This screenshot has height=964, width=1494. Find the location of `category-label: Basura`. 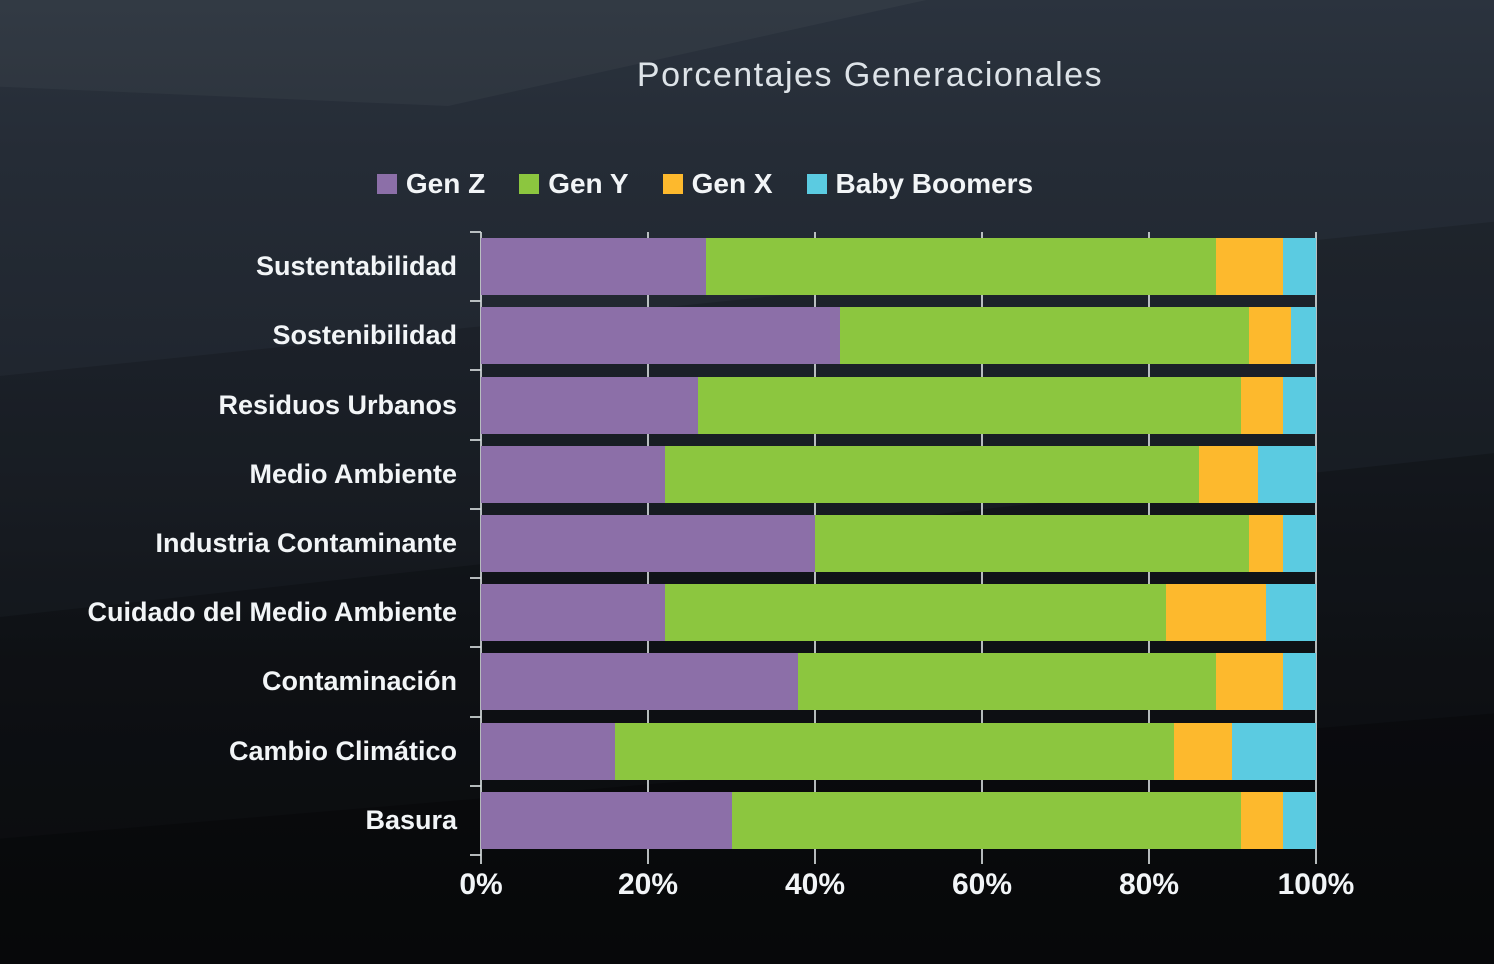

category-label: Basura is located at coordinates (411, 819).